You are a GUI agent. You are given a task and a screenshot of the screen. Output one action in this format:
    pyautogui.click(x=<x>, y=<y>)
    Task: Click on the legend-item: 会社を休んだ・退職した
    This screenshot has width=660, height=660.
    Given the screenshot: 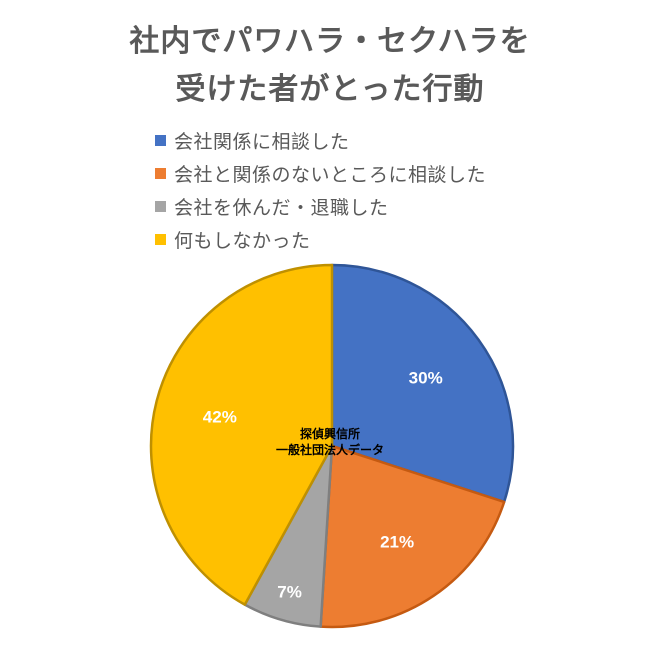 What is the action you would take?
    pyautogui.click(x=365, y=206)
    